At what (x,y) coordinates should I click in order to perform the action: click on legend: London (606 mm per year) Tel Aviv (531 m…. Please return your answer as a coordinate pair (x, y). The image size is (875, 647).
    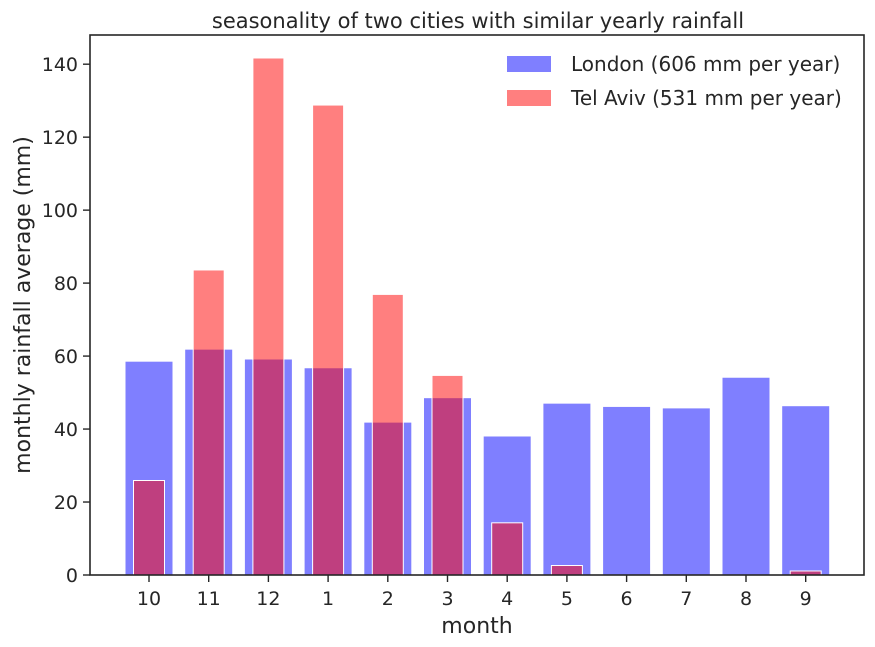
    Looking at the image, I should click on (674, 81).